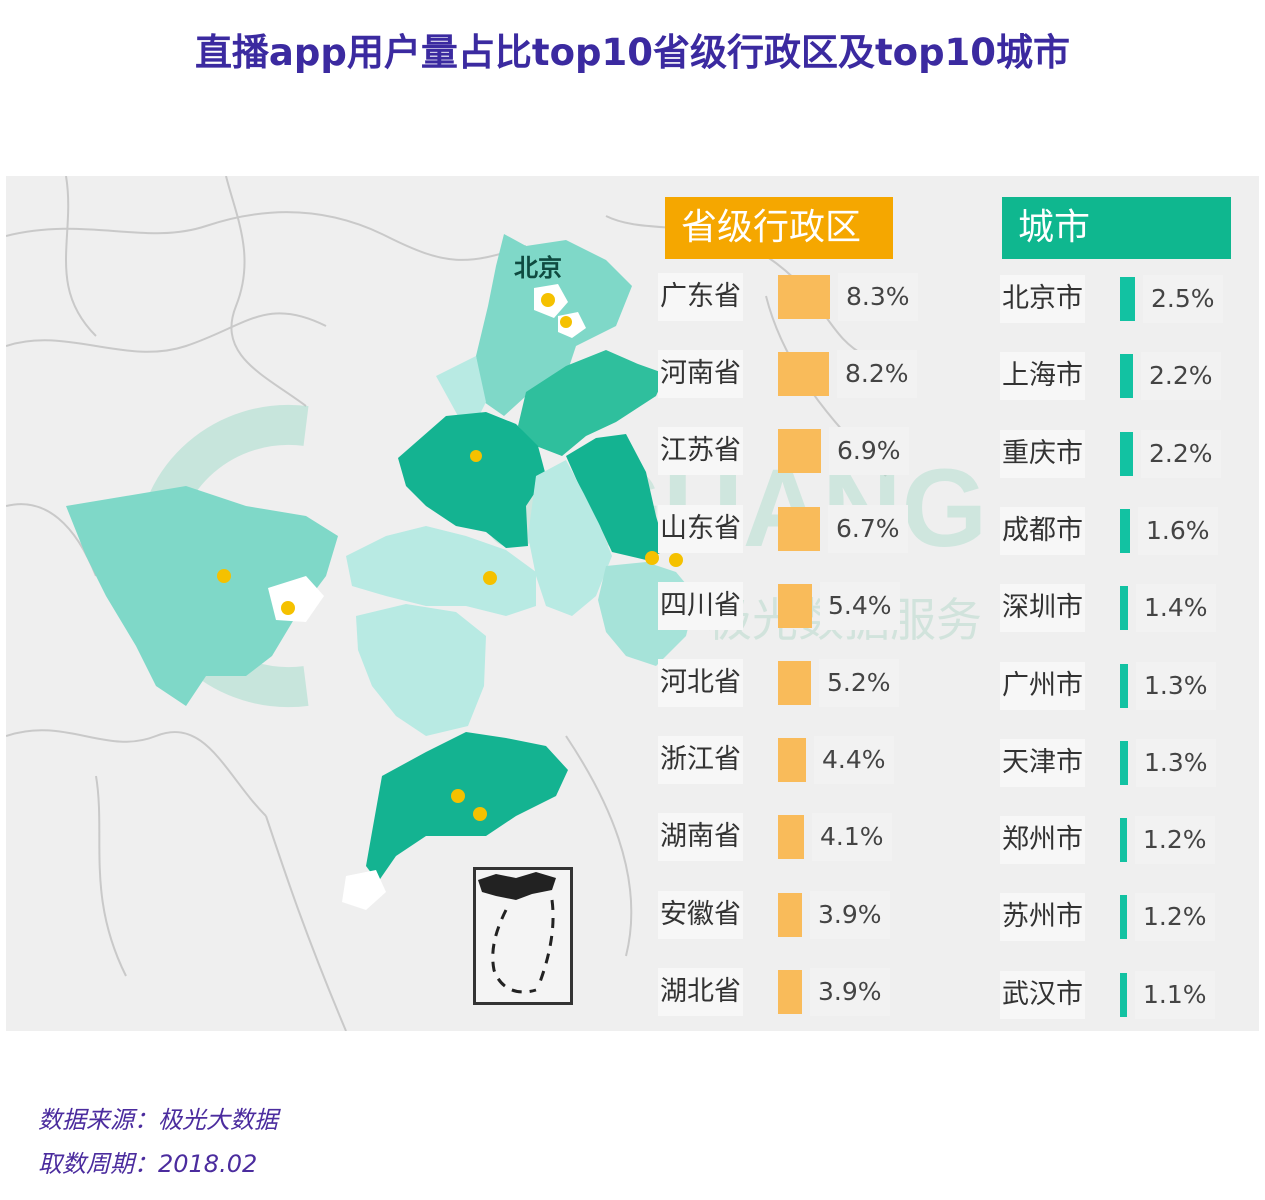 Image resolution: width=1265 pixels, height=1200 pixels. I want to click on province-name: 湖北省, so click(700, 991).